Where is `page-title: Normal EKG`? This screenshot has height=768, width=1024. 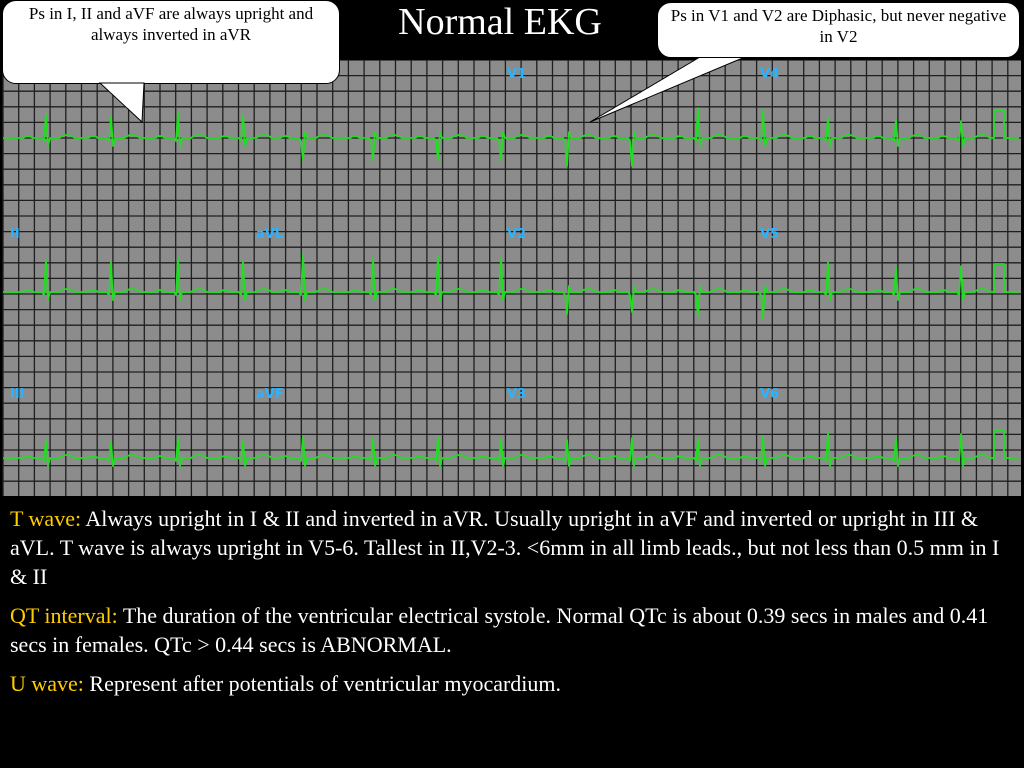 page-title: Normal EKG is located at coordinates (500, 22).